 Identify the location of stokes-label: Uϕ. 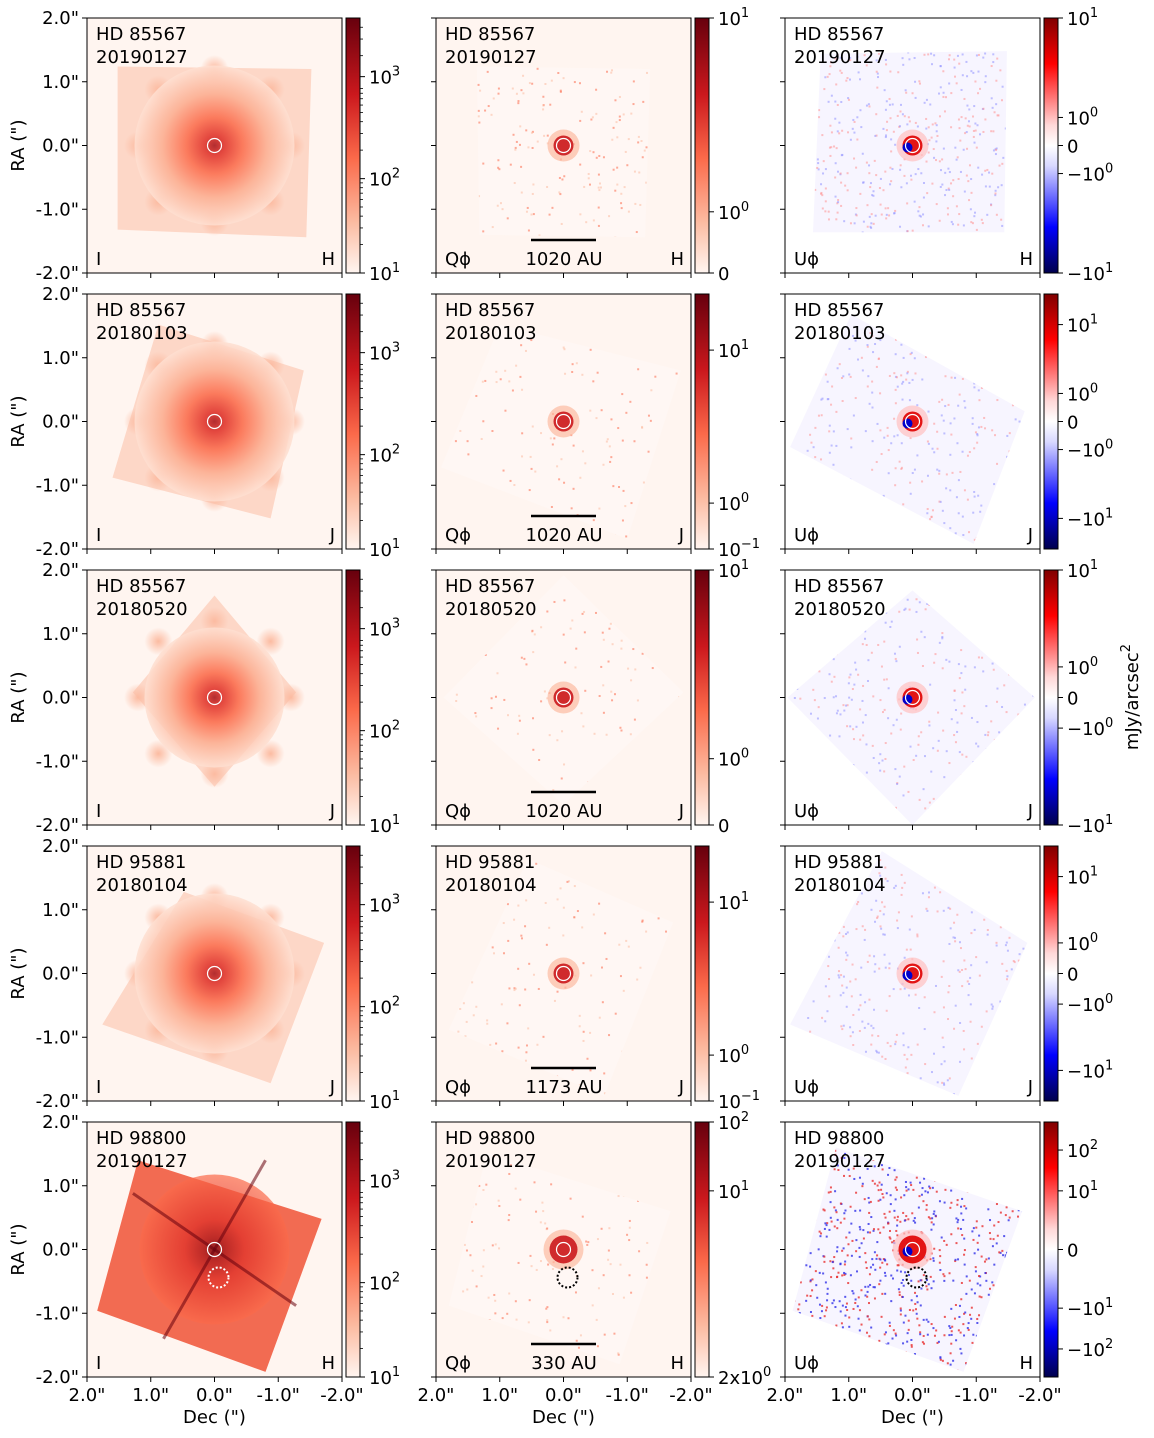
(806, 259).